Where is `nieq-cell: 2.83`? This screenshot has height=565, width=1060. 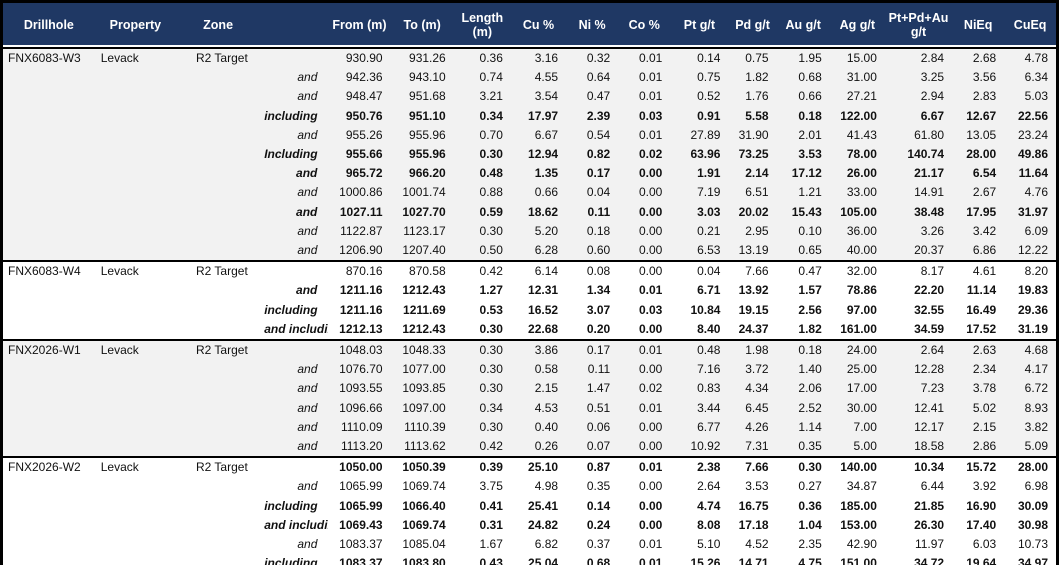 nieq-cell: 2.83 is located at coordinates (978, 97).